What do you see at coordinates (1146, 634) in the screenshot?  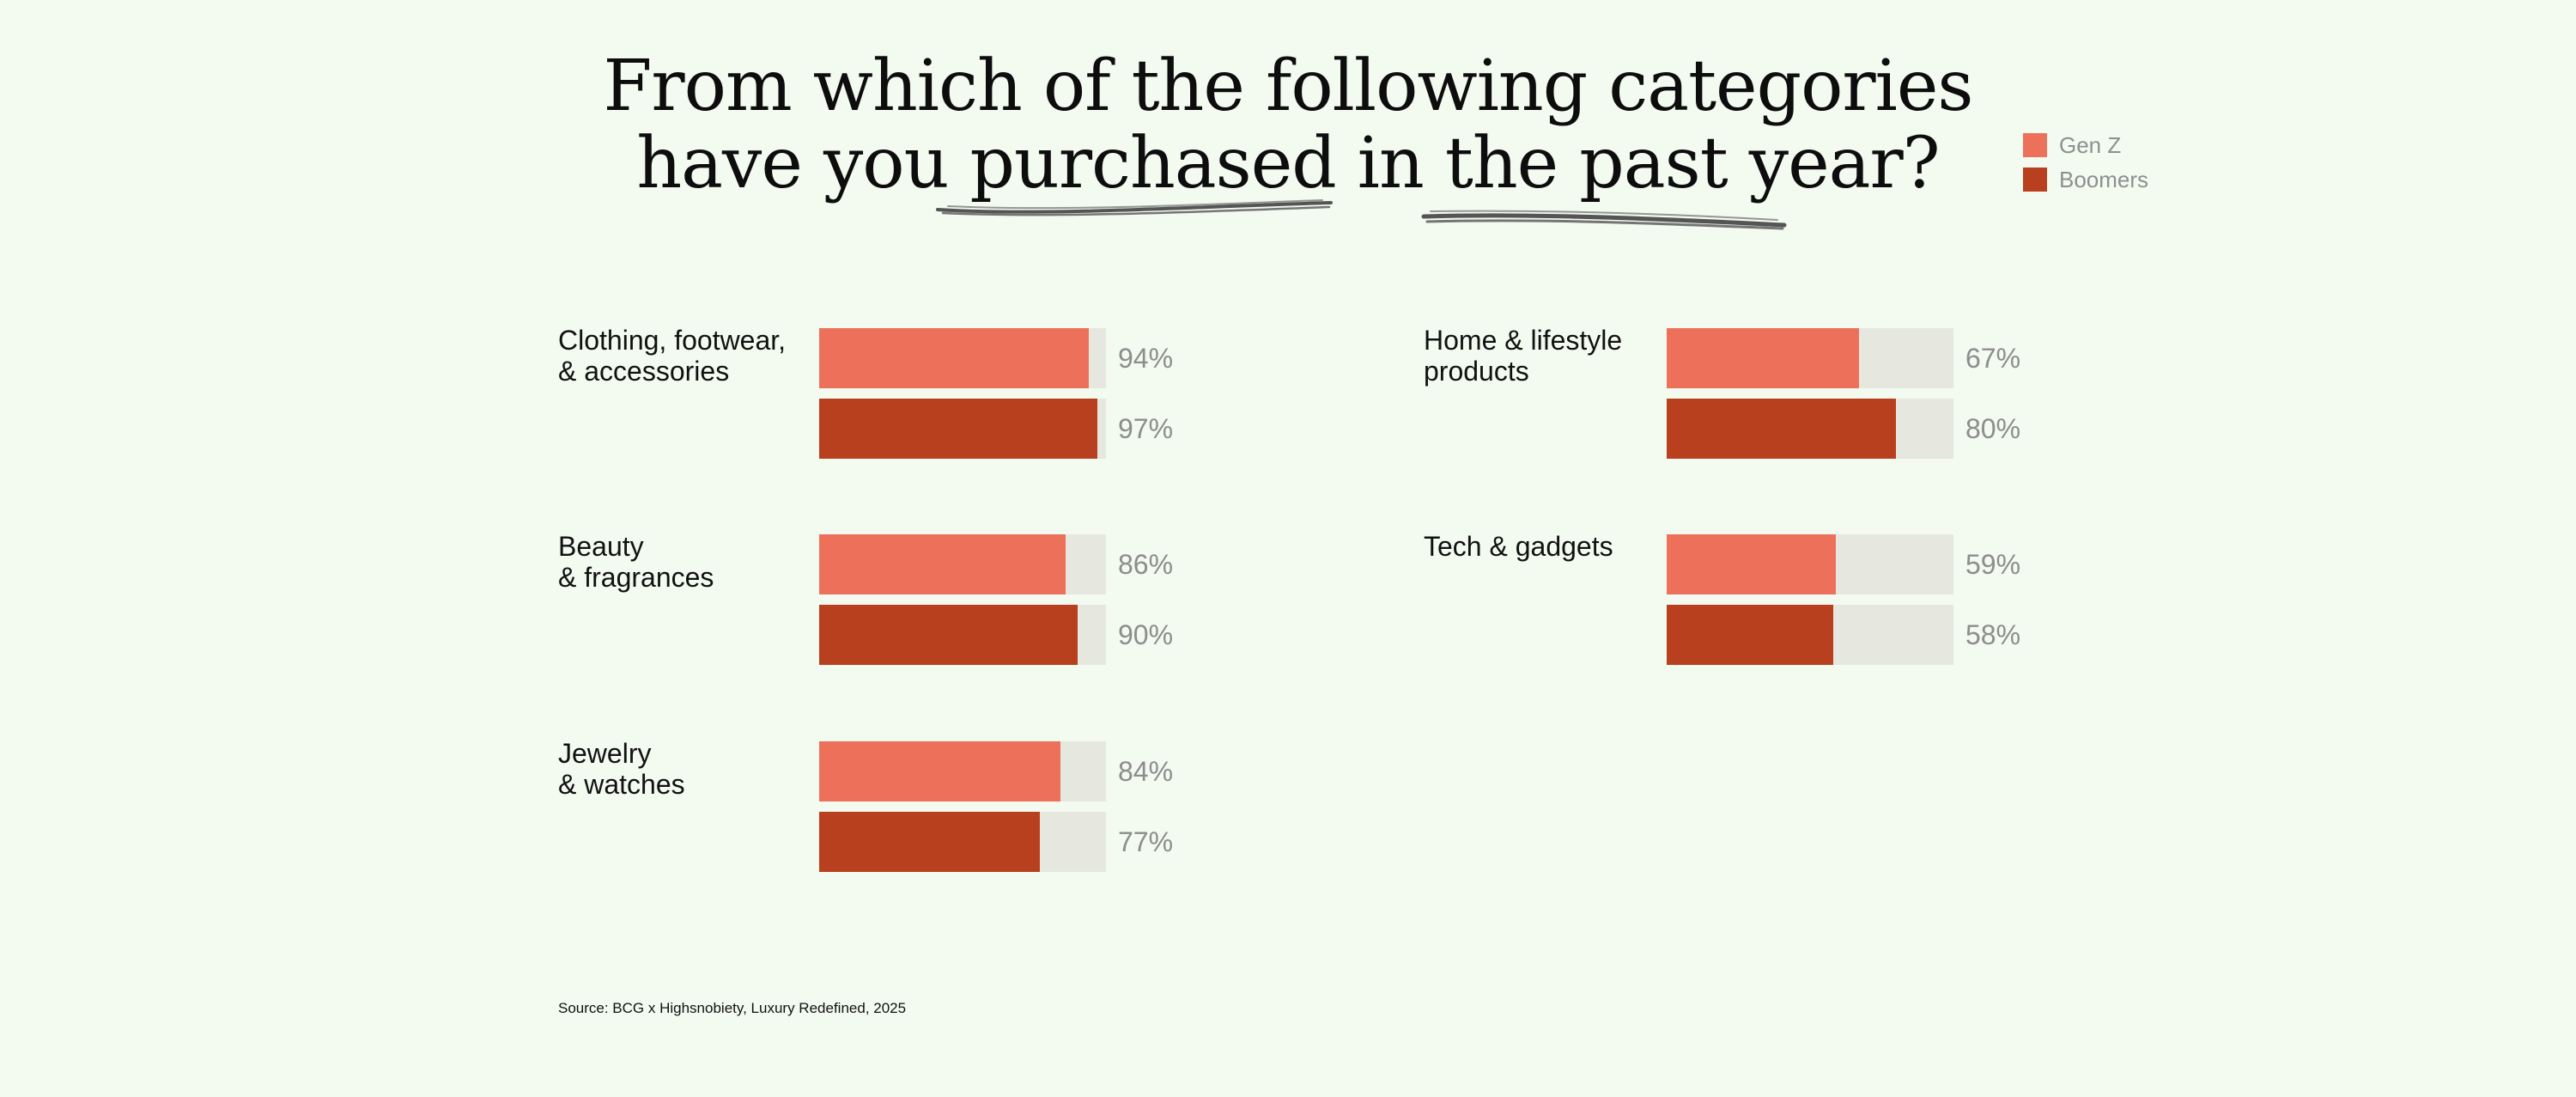 I see `value-label-beauty-fragrances-boomers: 90%` at bounding box center [1146, 634].